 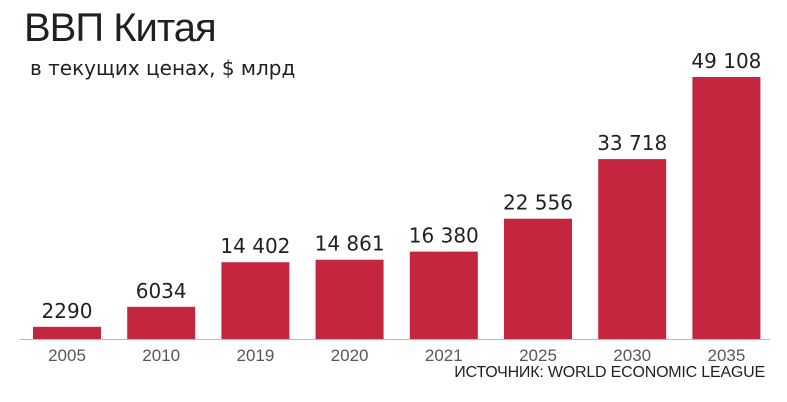 What do you see at coordinates (632, 355) in the screenshot?
I see `x-tick-2030: 2030` at bounding box center [632, 355].